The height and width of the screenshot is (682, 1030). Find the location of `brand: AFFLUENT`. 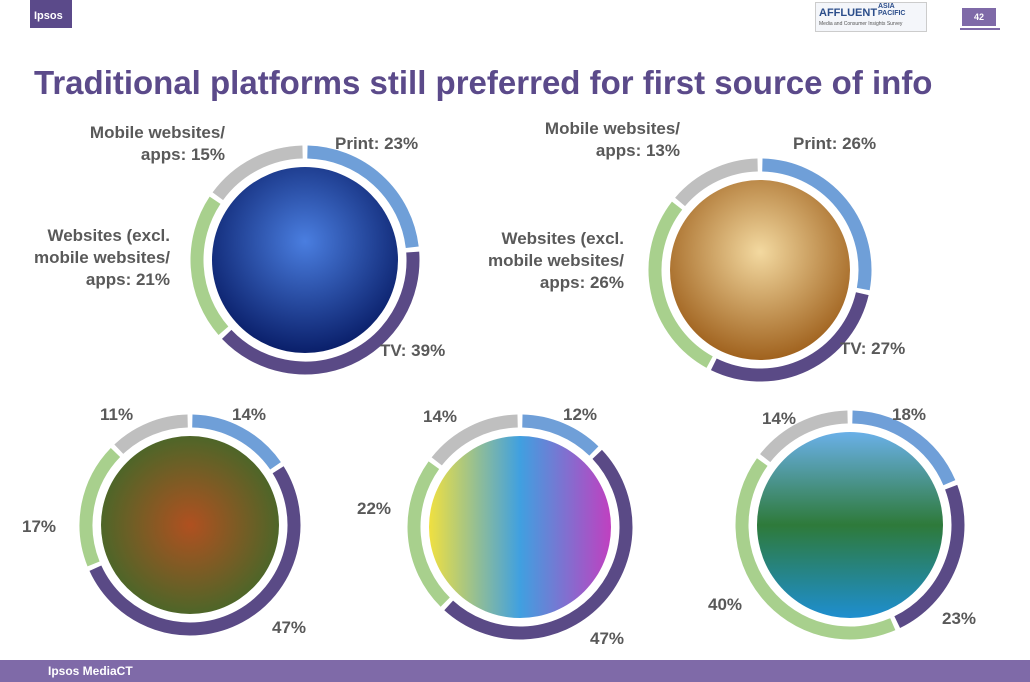

brand: AFFLUENT is located at coordinates (848, 13).